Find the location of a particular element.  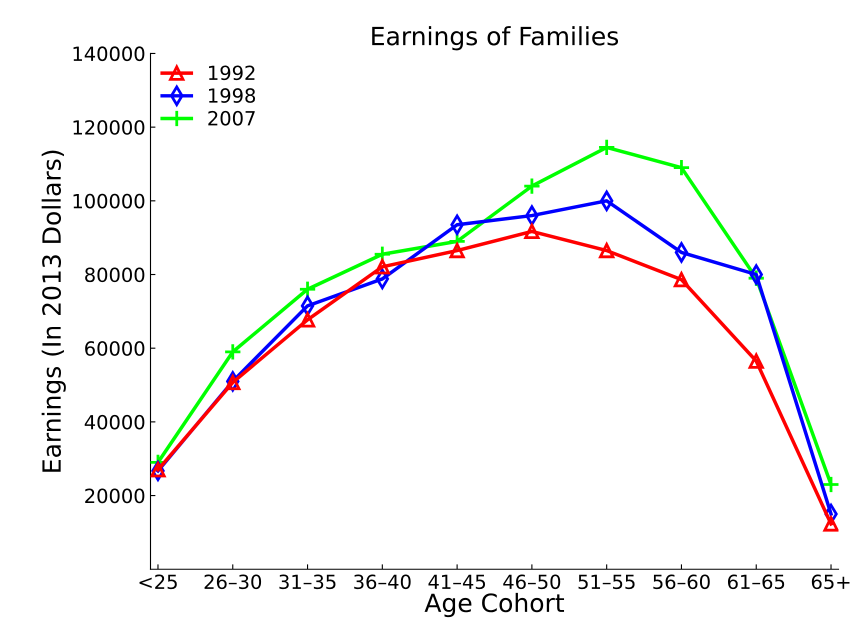

x-axis-title: Age Cohort is located at coordinates (494, 605).